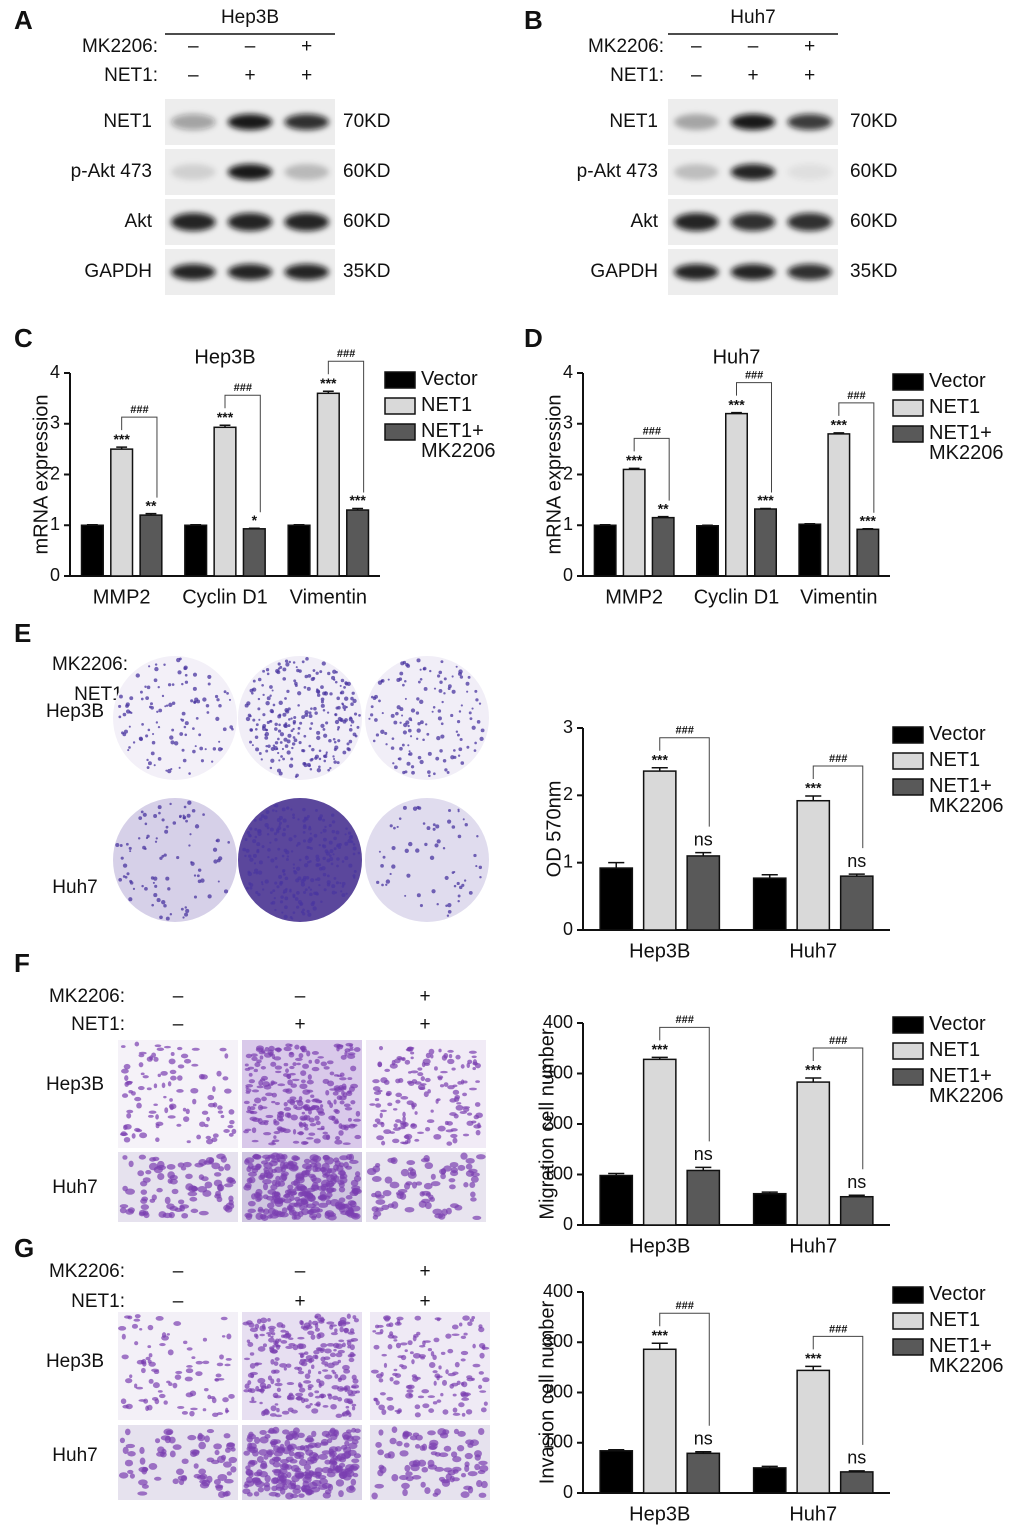  I want to click on band-name: p-Akt 473, so click(111, 171).